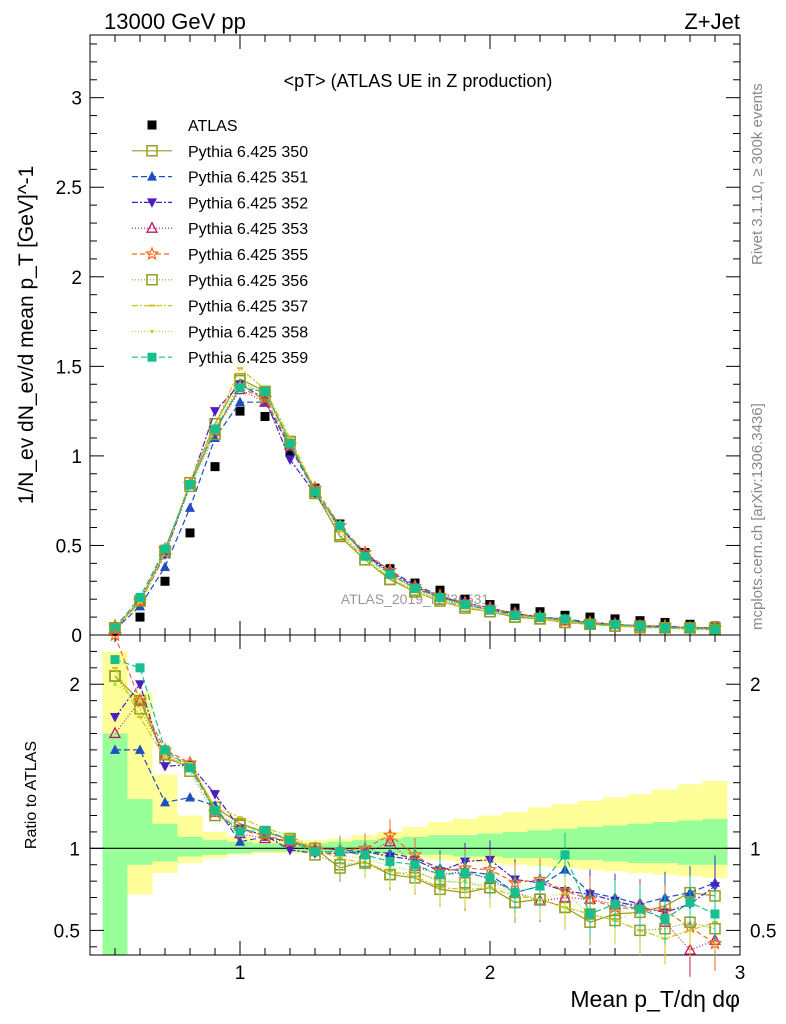  I want to click on main-ytick-label: 2.5, so click(69, 188).